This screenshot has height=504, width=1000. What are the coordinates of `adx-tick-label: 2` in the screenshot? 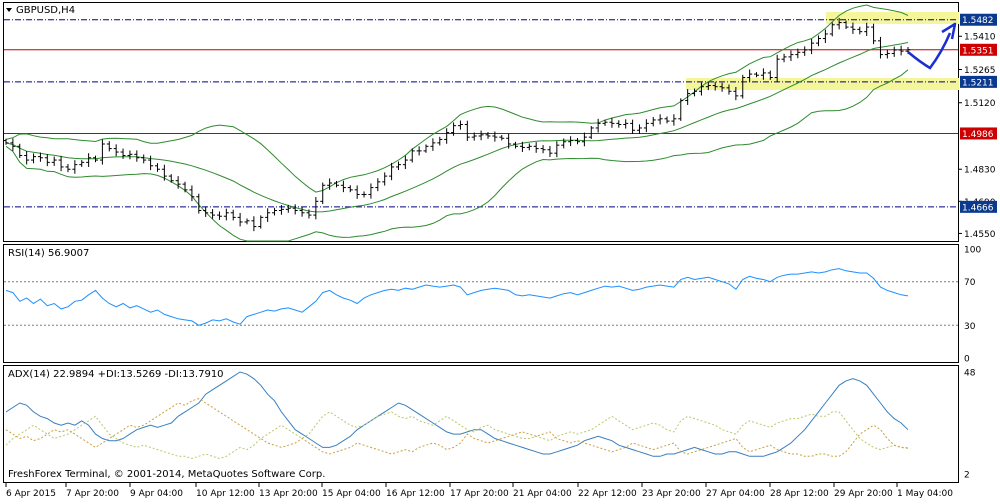 It's located at (967, 476).